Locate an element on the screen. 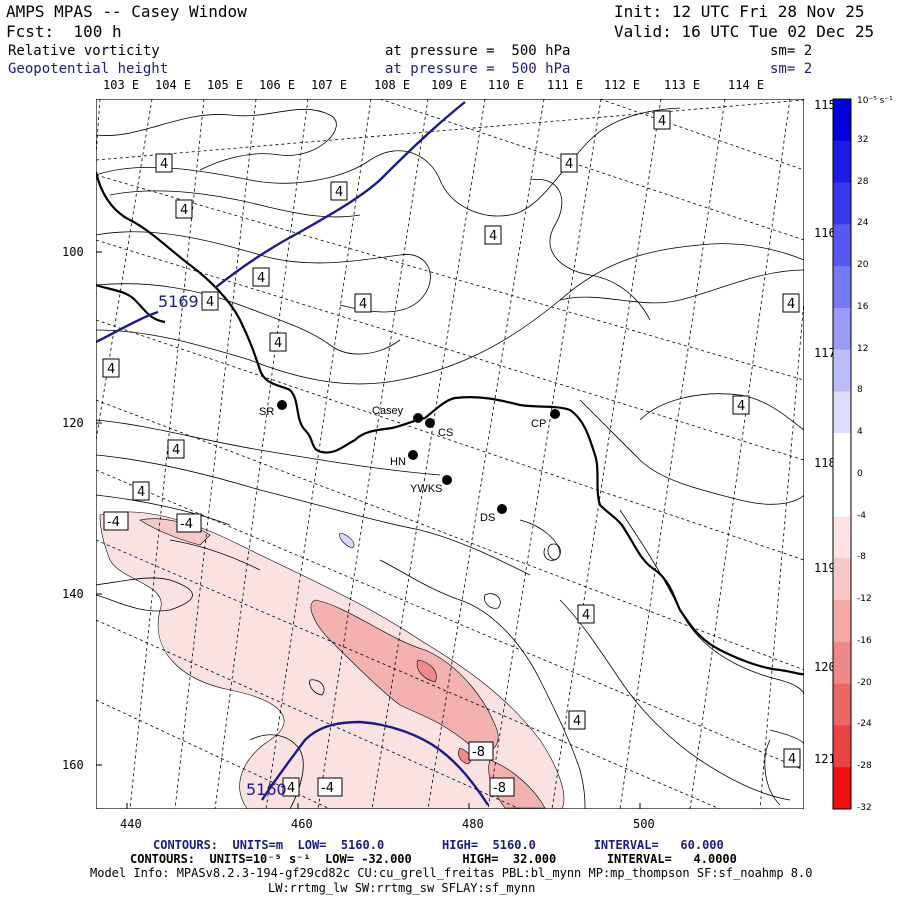  top-lon-label: 108 E is located at coordinates (392, 85).